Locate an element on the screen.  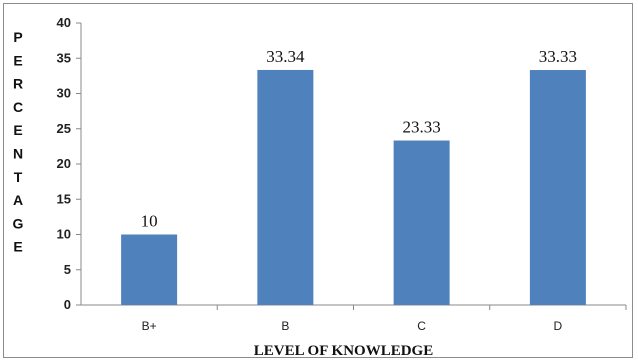
bar-b is located at coordinates (285, 187).